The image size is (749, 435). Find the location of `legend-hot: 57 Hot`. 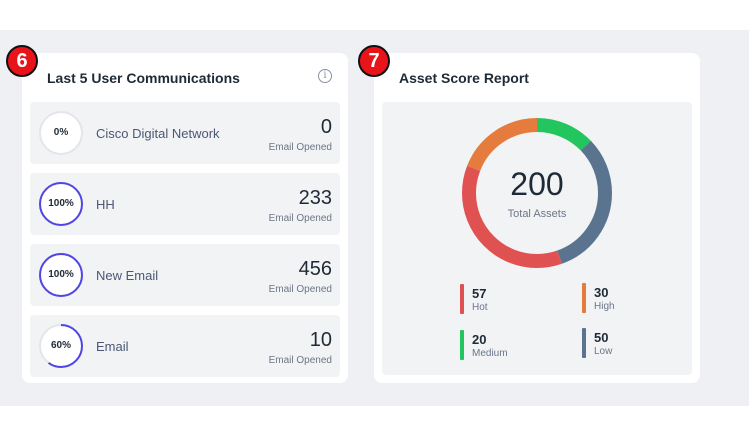

legend-hot: 57 Hot is located at coordinates (515, 299).